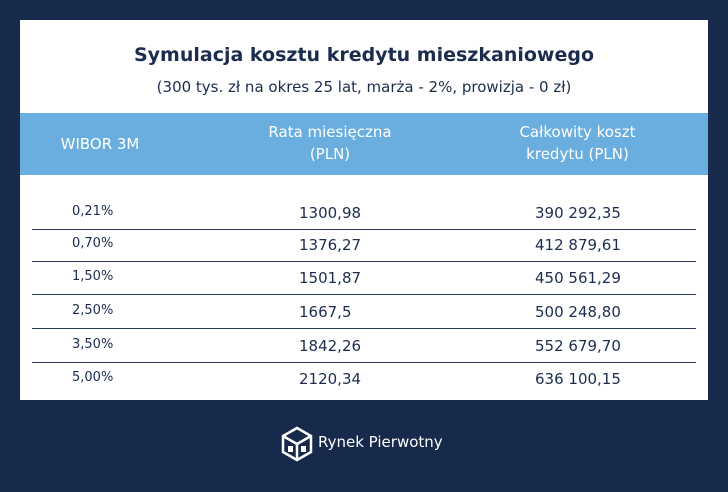  Describe the element at coordinates (364, 244) in the screenshot. I see `table-row: 0,70% 1376,27 412 879,61` at that location.